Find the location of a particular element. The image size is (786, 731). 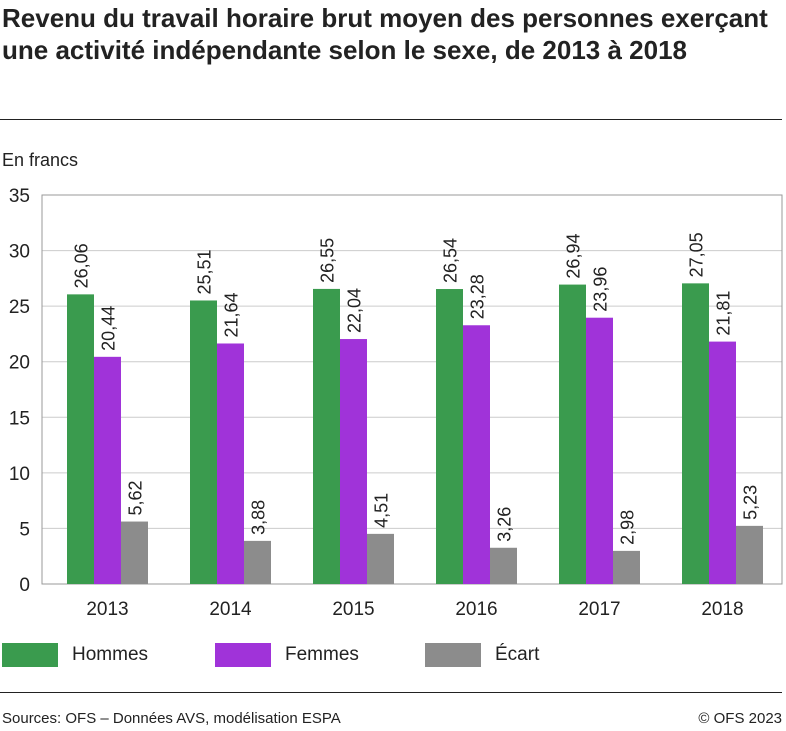

x-tick-label: 2018 is located at coordinates (722, 609).